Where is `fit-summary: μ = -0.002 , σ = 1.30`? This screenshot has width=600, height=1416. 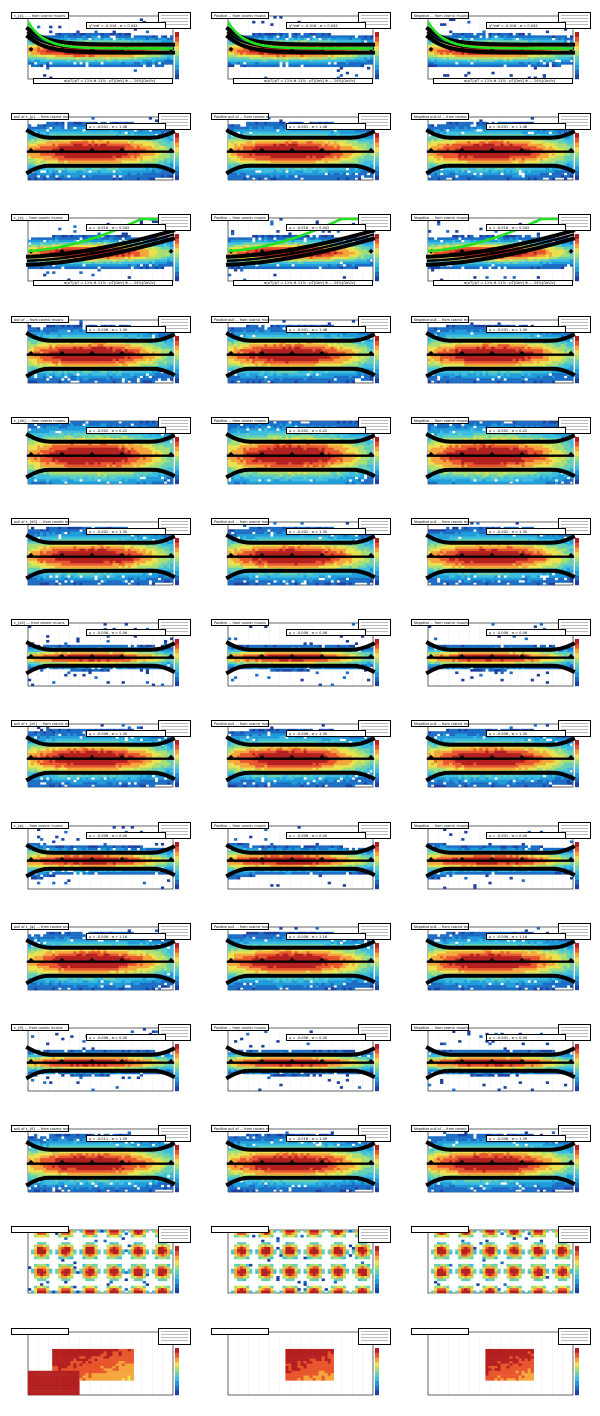
fit-summary: μ = -0.002 , σ = 1.30 is located at coordinates (326, 531).